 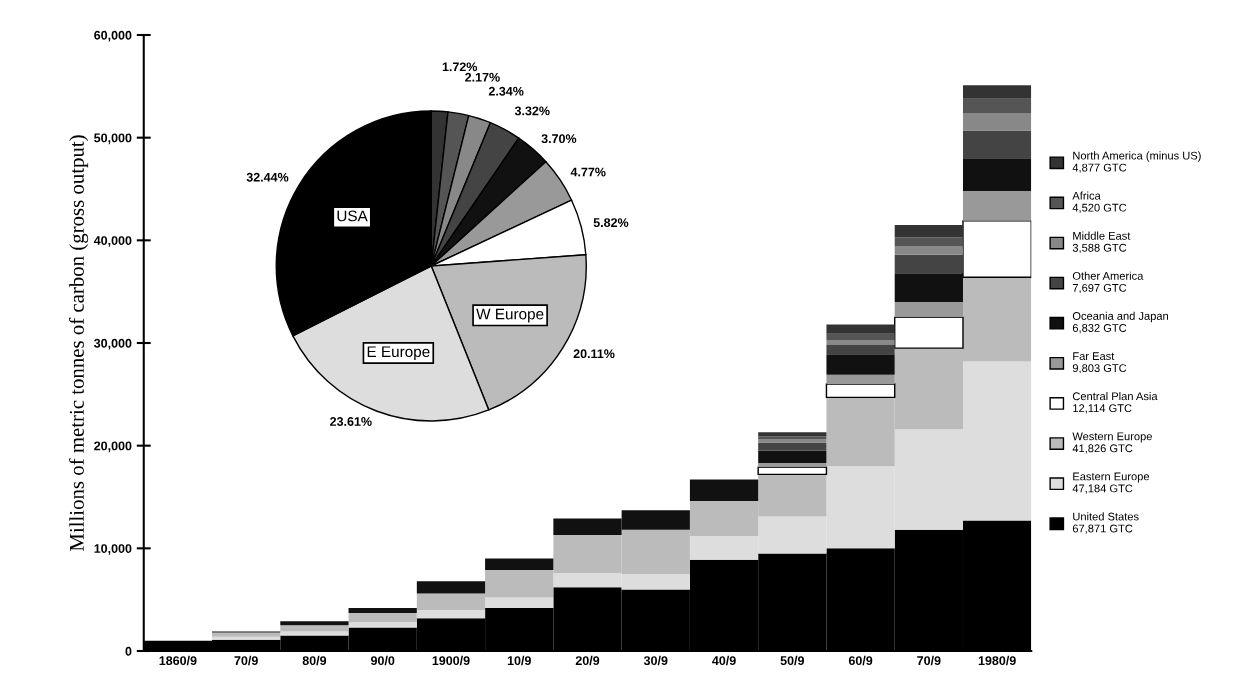 What do you see at coordinates (1101, 242) in the screenshot?
I see `legend-label: Middle East 3,588 GTC` at bounding box center [1101, 242].